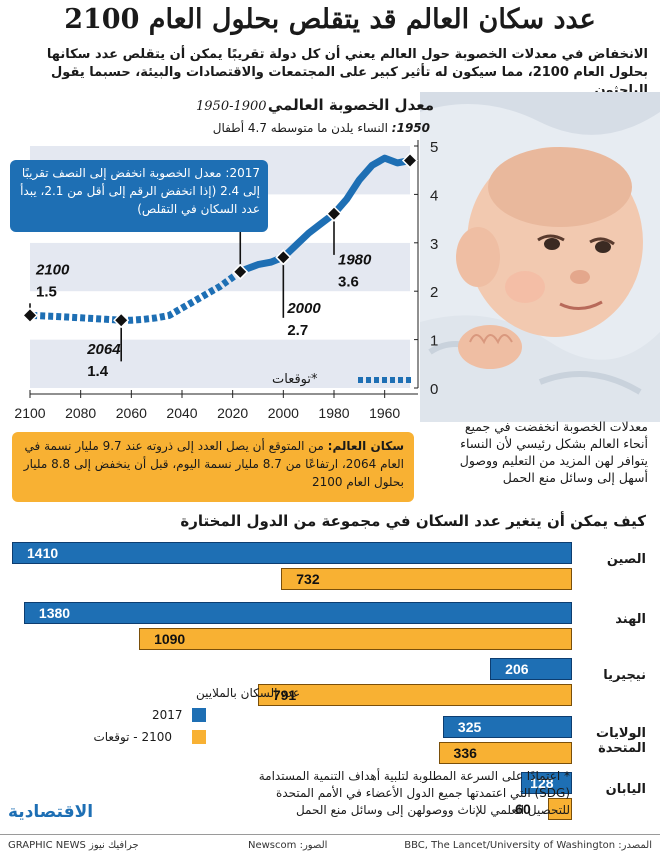 This screenshot has height=857, width=660. What do you see at coordinates (426, 268) in the screenshot?
I see `fertility-y-axis: 0 1 2 3 4 5` at bounding box center [426, 268].